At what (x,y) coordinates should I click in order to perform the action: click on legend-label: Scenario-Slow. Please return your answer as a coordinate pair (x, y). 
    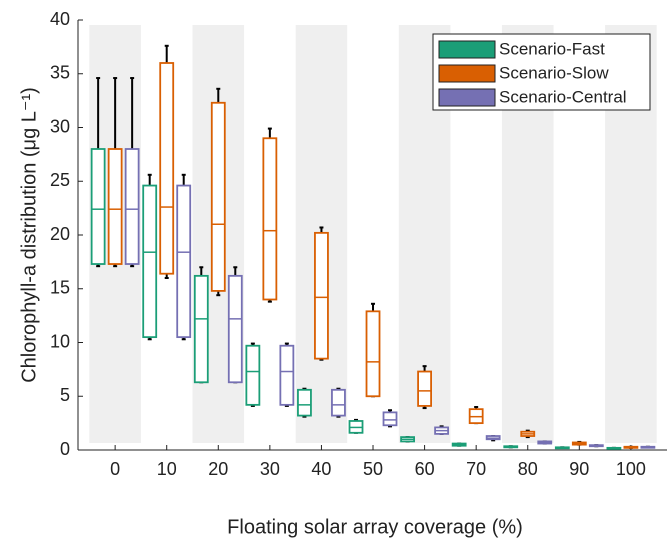
    Looking at the image, I should click on (554, 72).